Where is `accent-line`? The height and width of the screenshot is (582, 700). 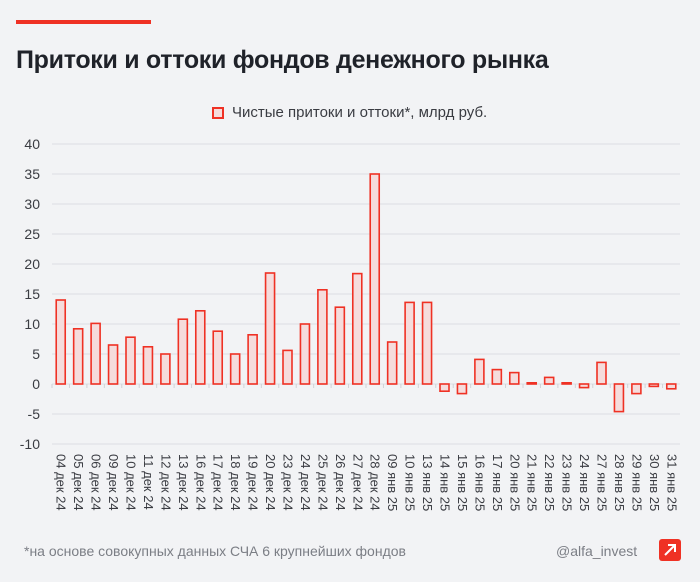
accent-line is located at coordinates (83, 22).